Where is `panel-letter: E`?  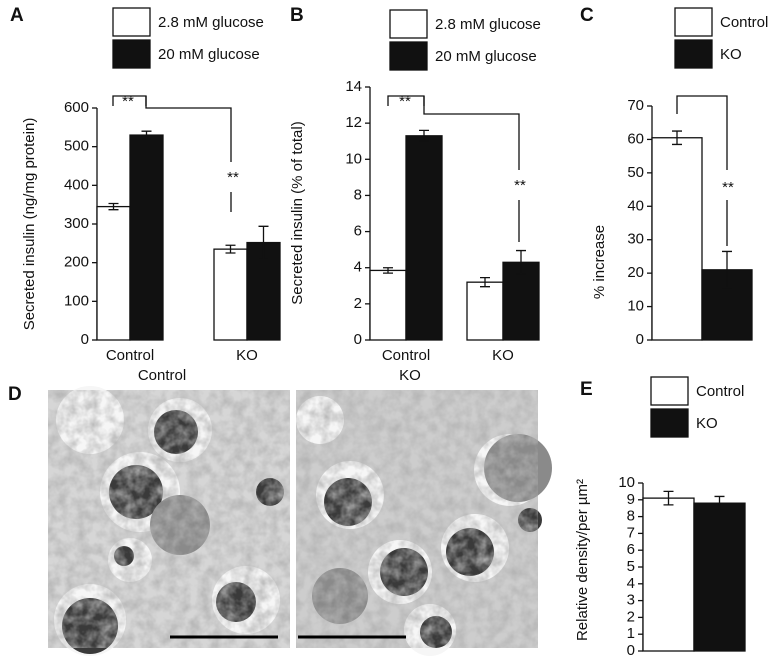 panel-letter: E is located at coordinates (586, 389).